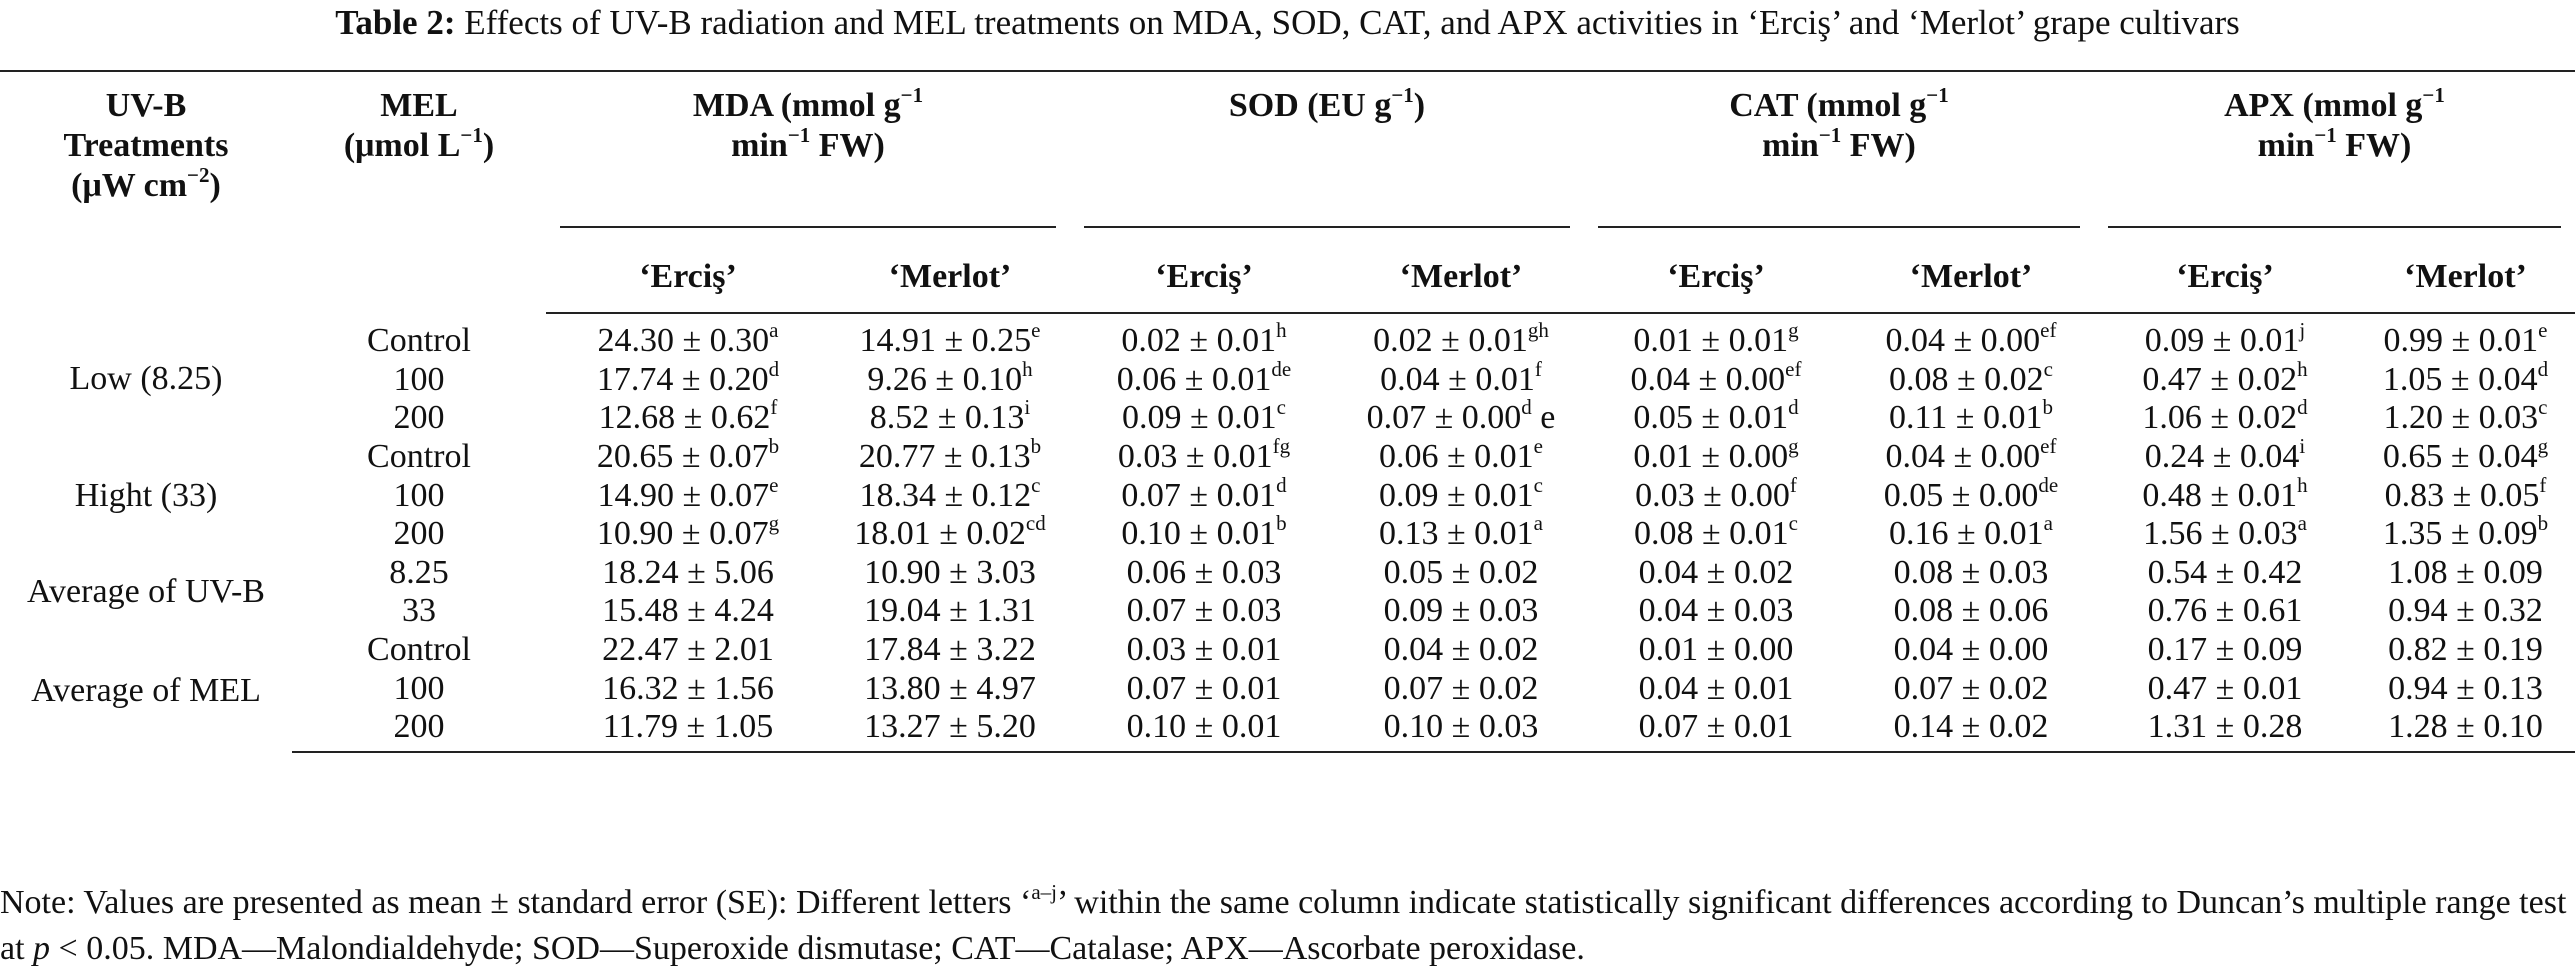 This screenshot has width=2575, height=976. I want to click on value-cell: 0.11 ± 0.01b, so click(1971, 416).